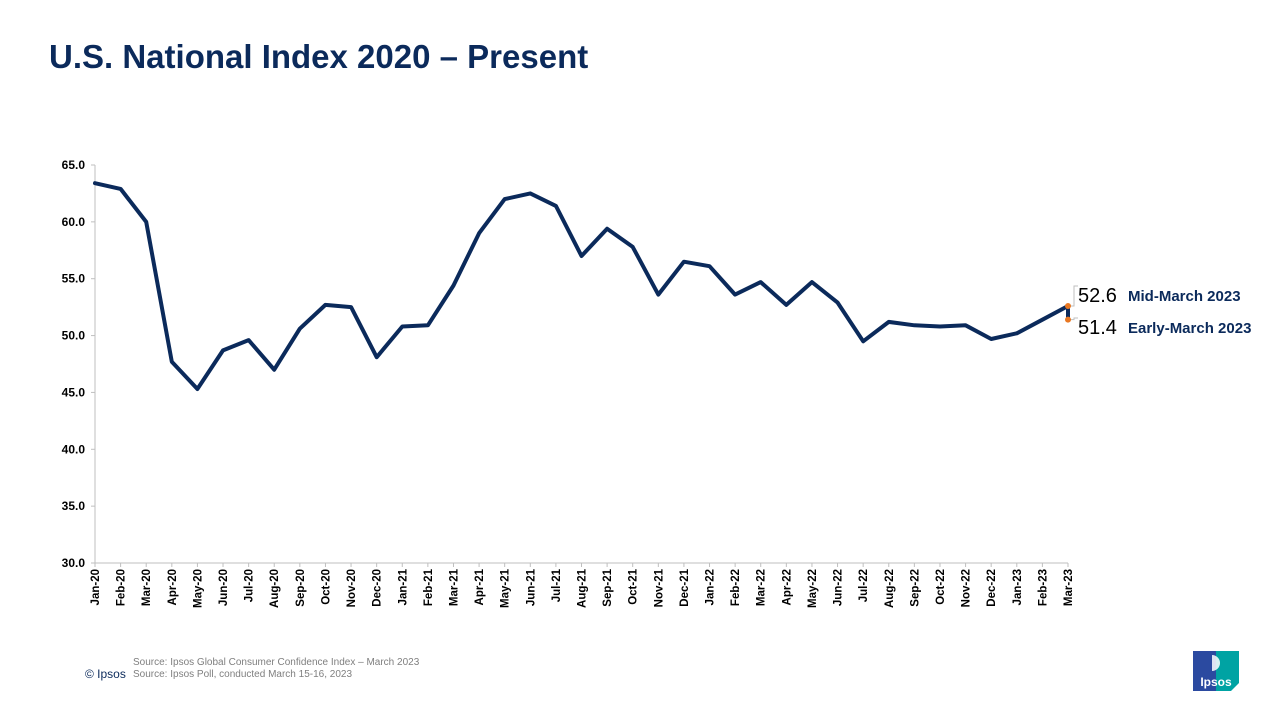  Describe the element at coordinates (250, 585) in the screenshot. I see `x-tick-label: Jul-20` at that location.